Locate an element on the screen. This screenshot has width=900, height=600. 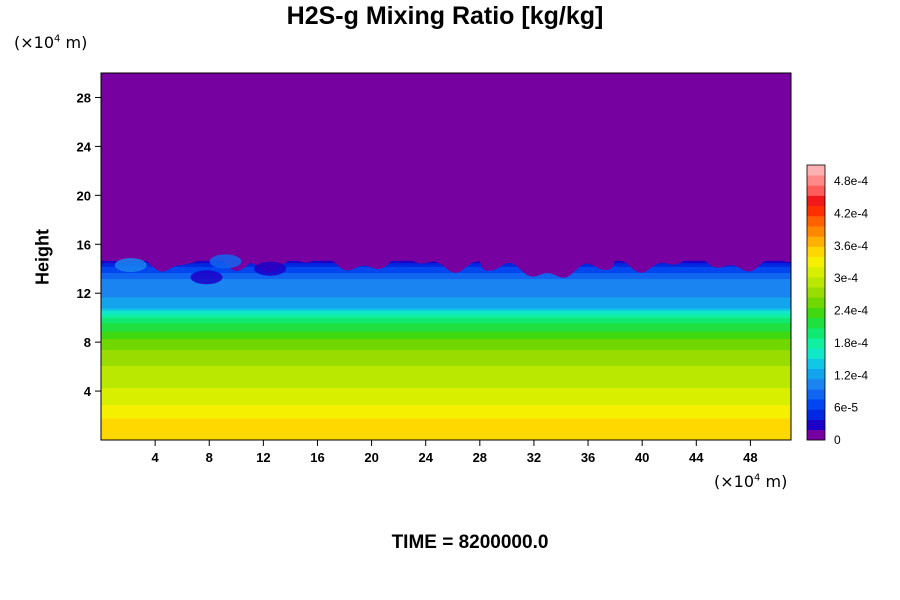
x-tick-label: 36 is located at coordinates (588, 457).